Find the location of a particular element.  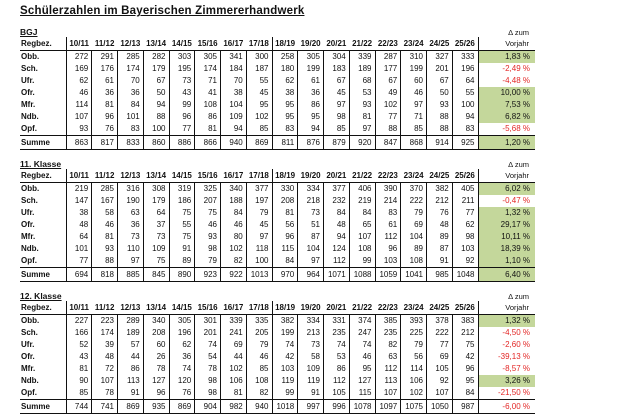

value-cell: 1059 is located at coordinates (388, 274).